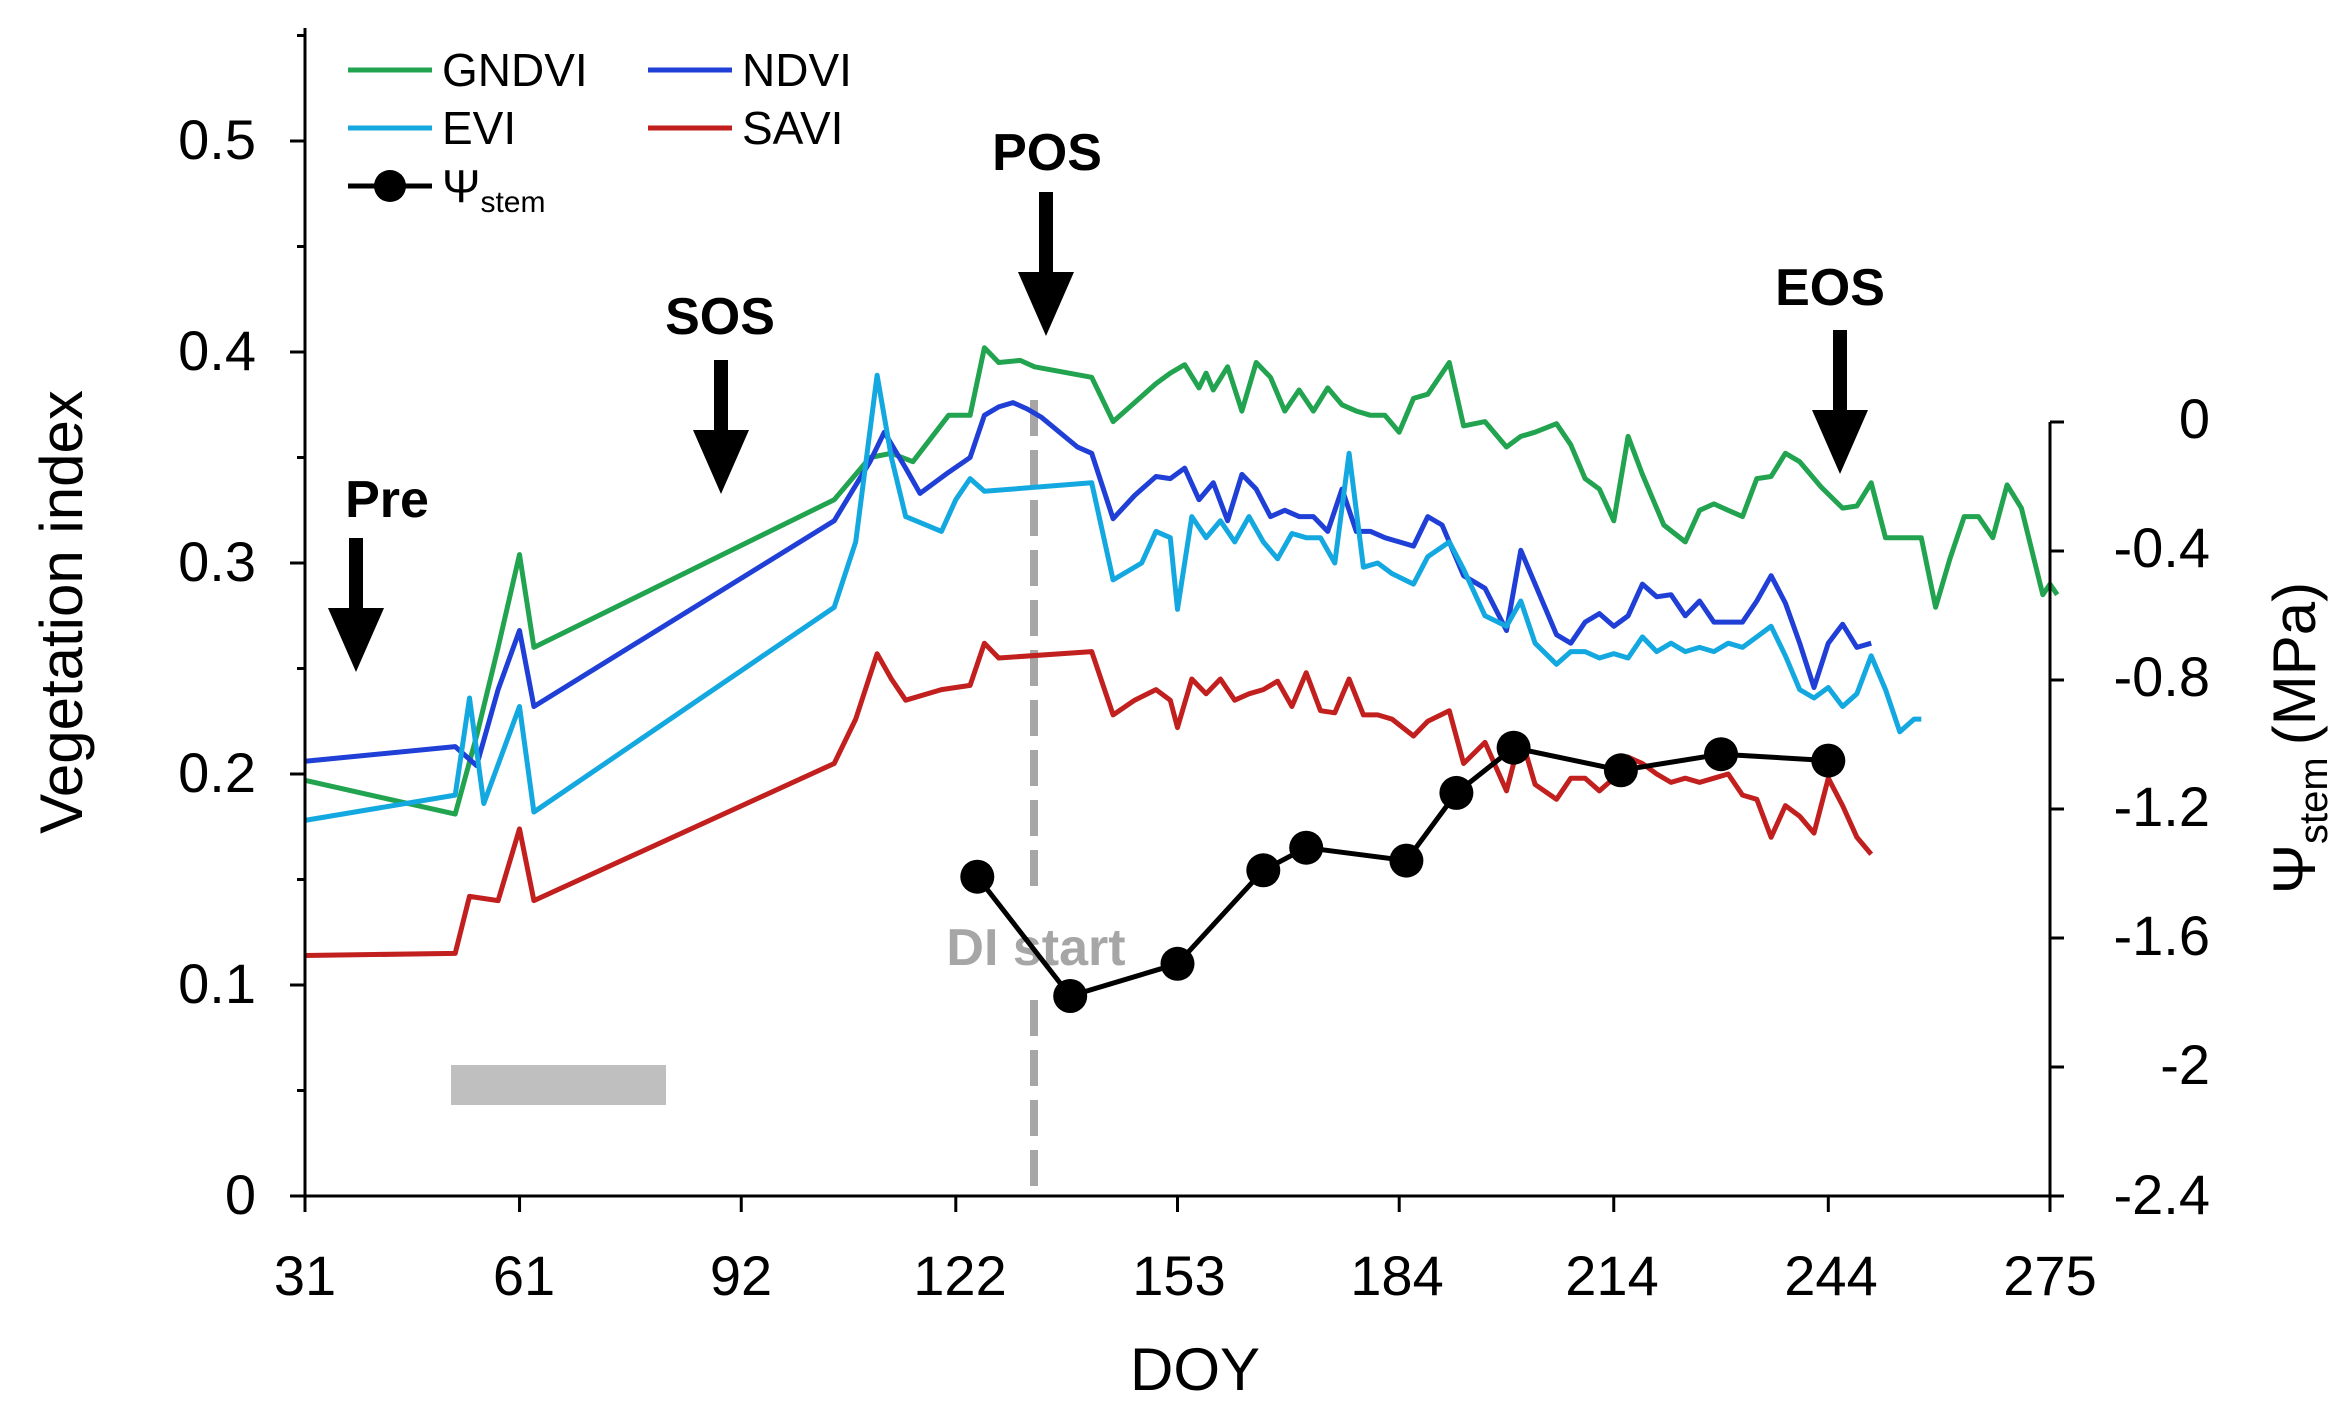  Describe the element at coordinates (2162, 1194) in the screenshot. I see `y2-tick-label: -2.4` at that location.